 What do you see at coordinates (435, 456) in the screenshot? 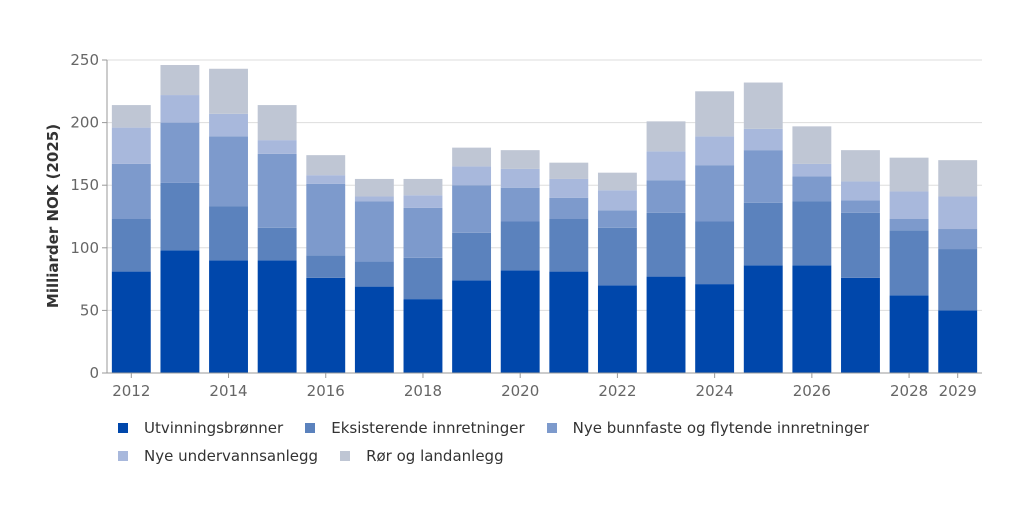
I see `legend-label: Rør og landanlegg` at bounding box center [435, 456].